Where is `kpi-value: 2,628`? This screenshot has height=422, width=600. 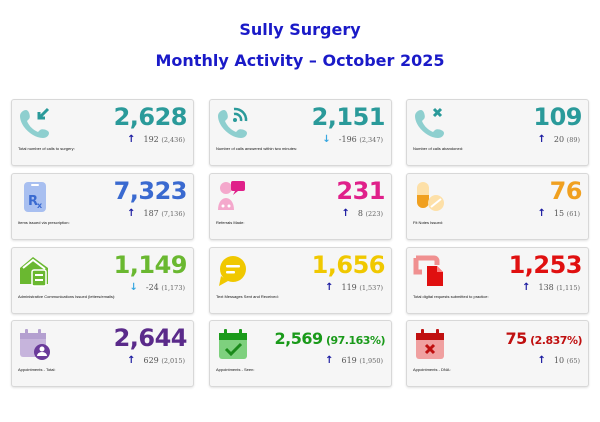 kpi-value: 2,628 is located at coordinates (150, 117).